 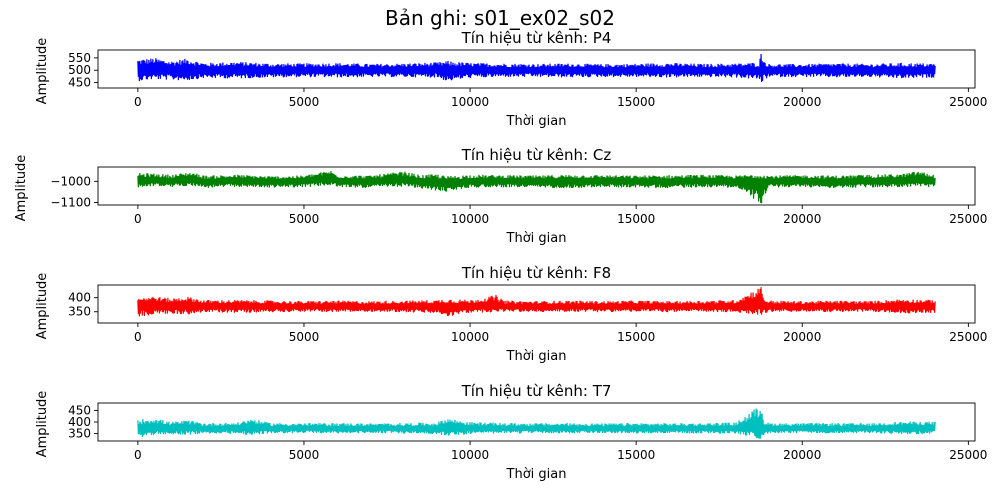 What do you see at coordinates (968, 219) in the screenshot?
I see `x-tick-label-1-5: 25000` at bounding box center [968, 219].